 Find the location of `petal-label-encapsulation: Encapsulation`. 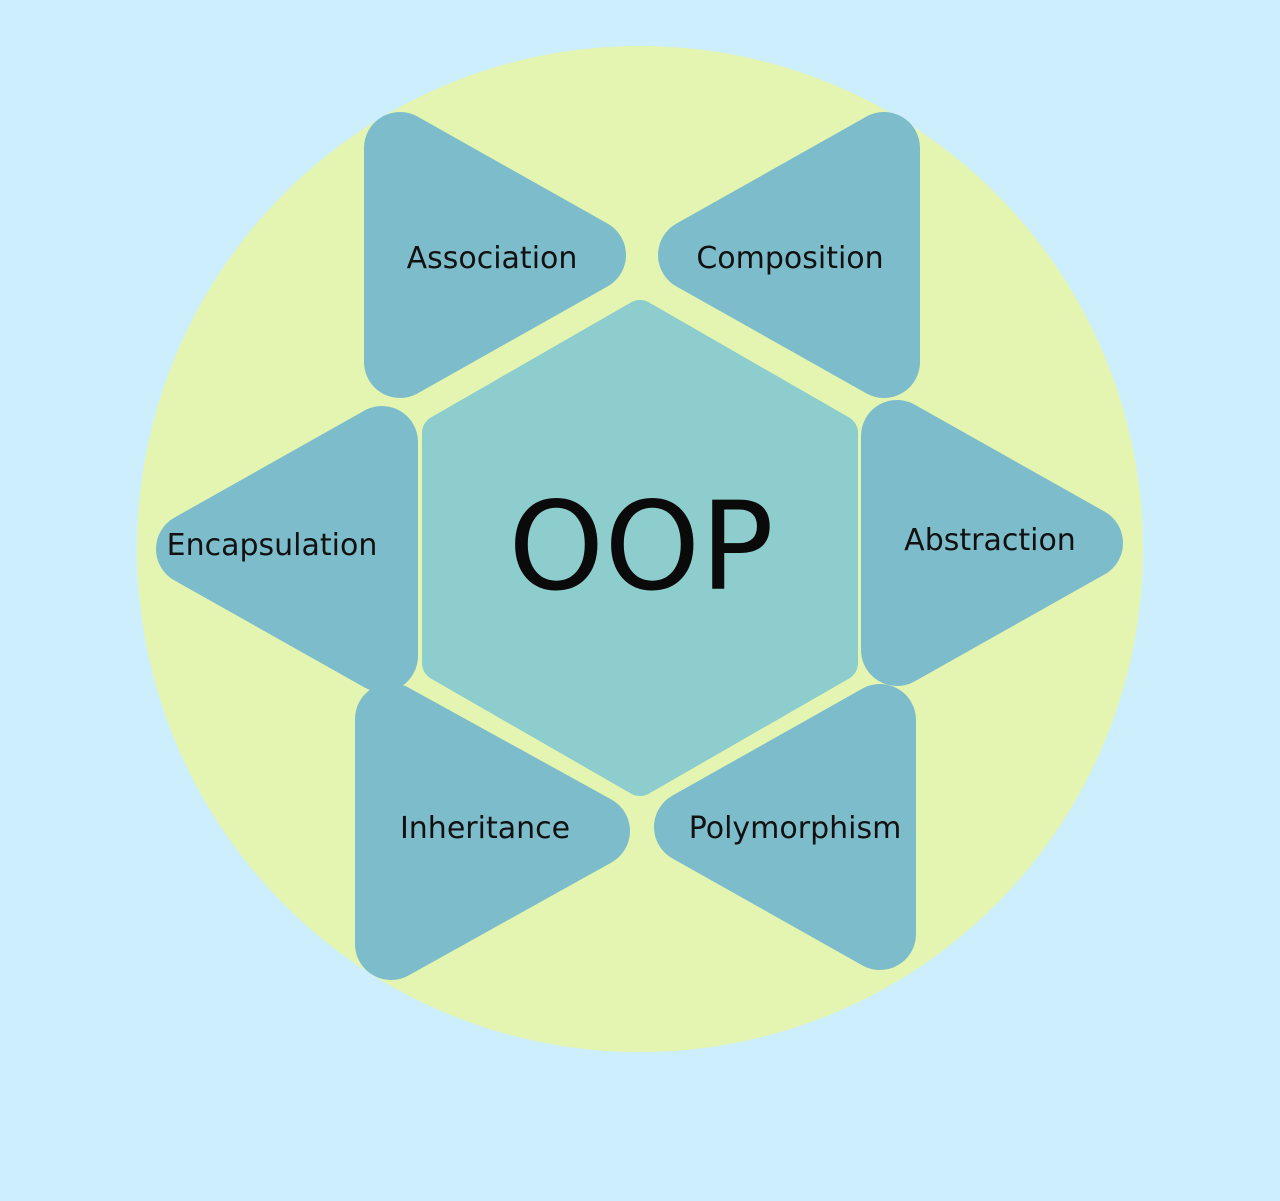

petal-label-encapsulation: Encapsulation is located at coordinates (272, 545).